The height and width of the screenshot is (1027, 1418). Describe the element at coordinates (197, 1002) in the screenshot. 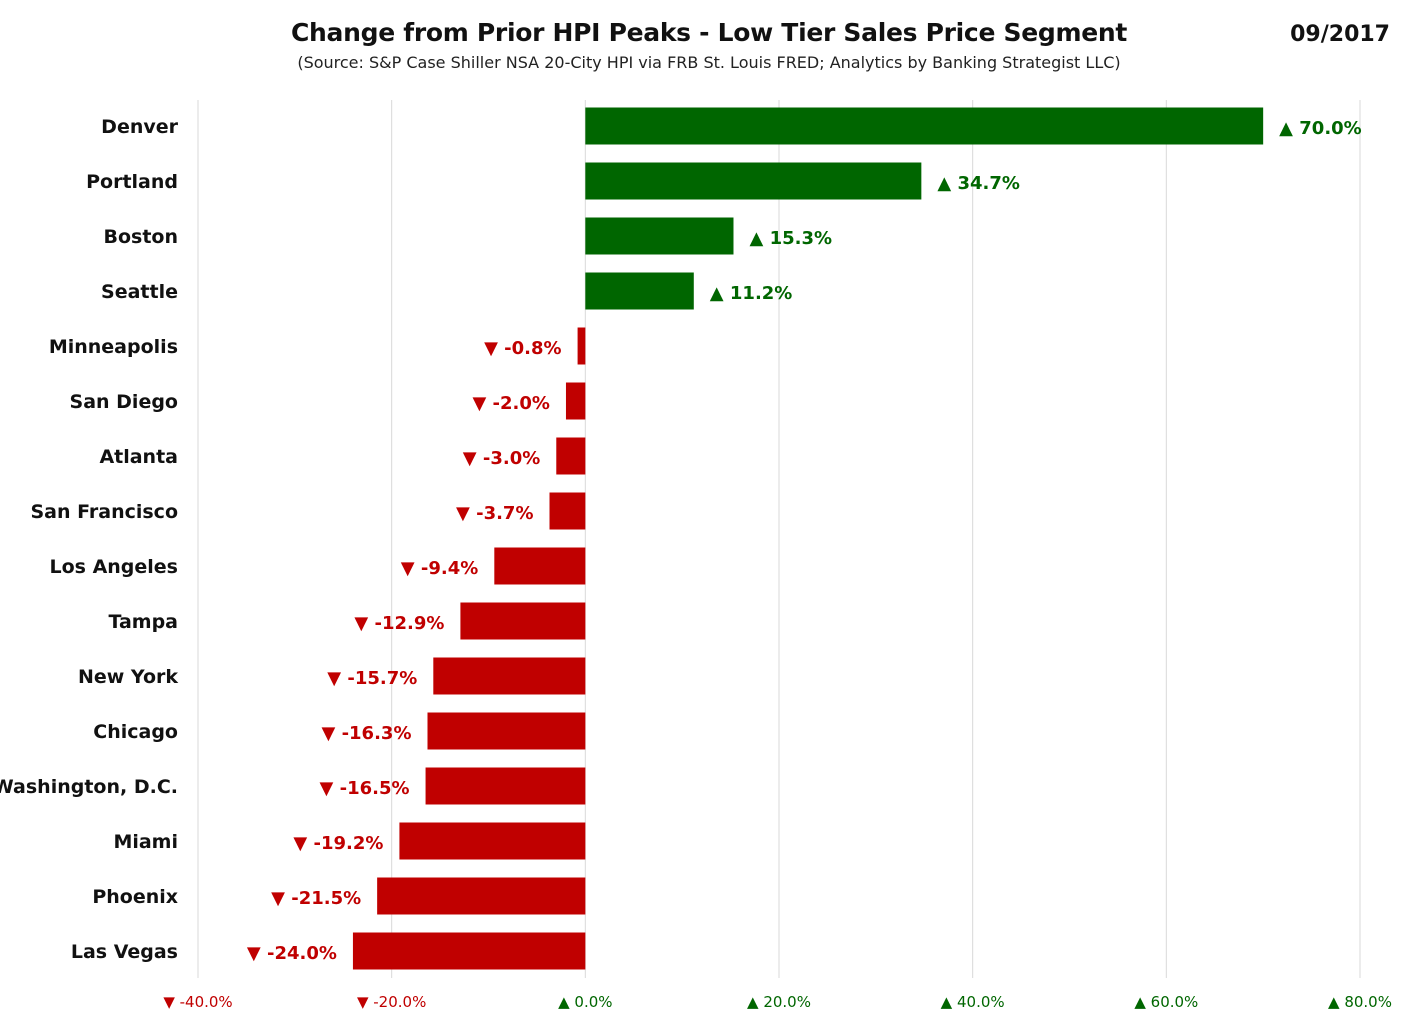

I see `x-tick-label: ▼ -40.0%` at that location.